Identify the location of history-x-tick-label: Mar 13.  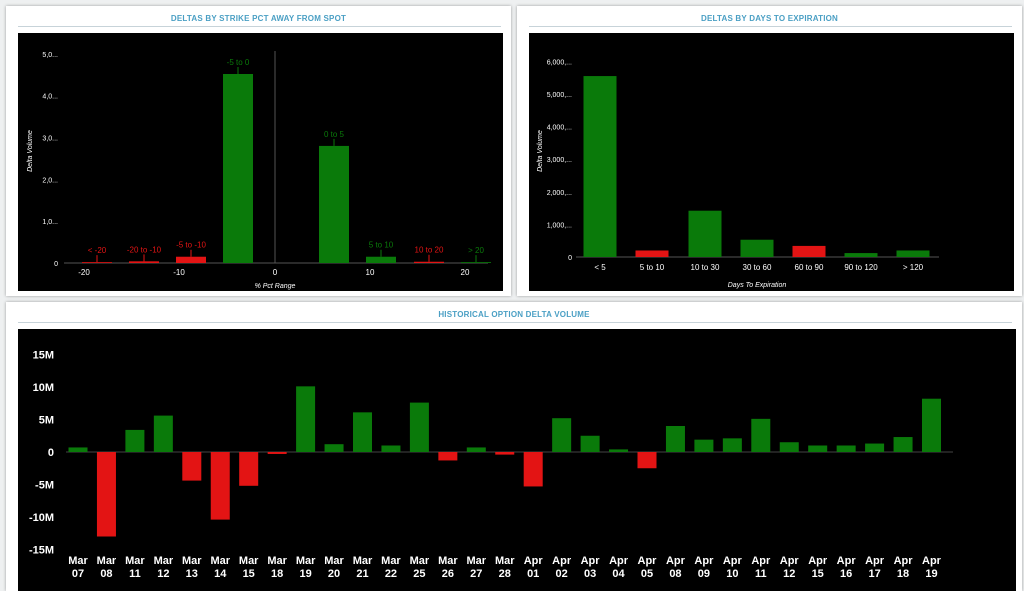
(192, 567).